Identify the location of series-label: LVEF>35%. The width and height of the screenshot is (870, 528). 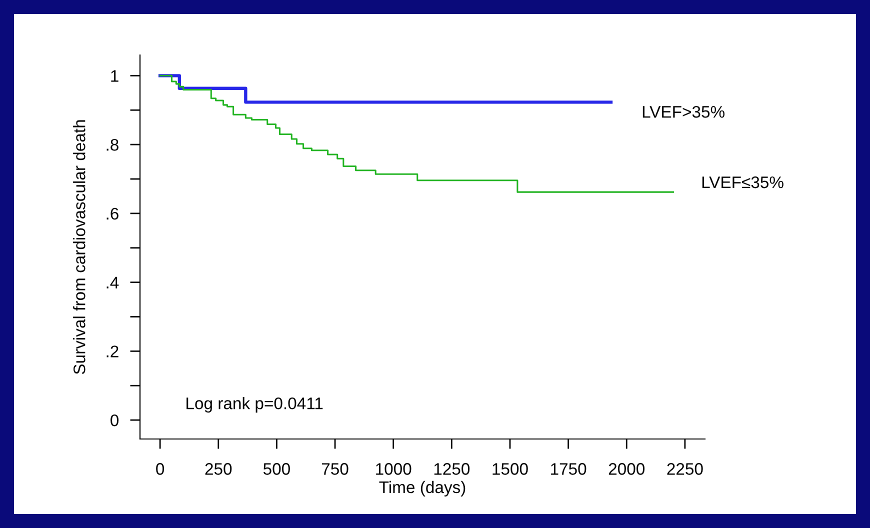
(683, 112).